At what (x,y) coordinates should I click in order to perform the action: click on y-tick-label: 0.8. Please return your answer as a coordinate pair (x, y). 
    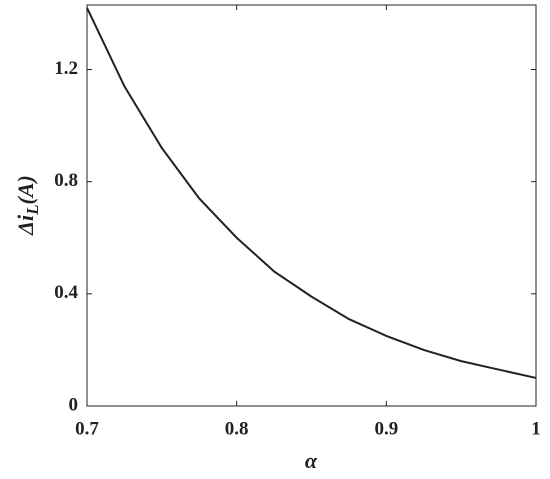
    Looking at the image, I should click on (66, 180).